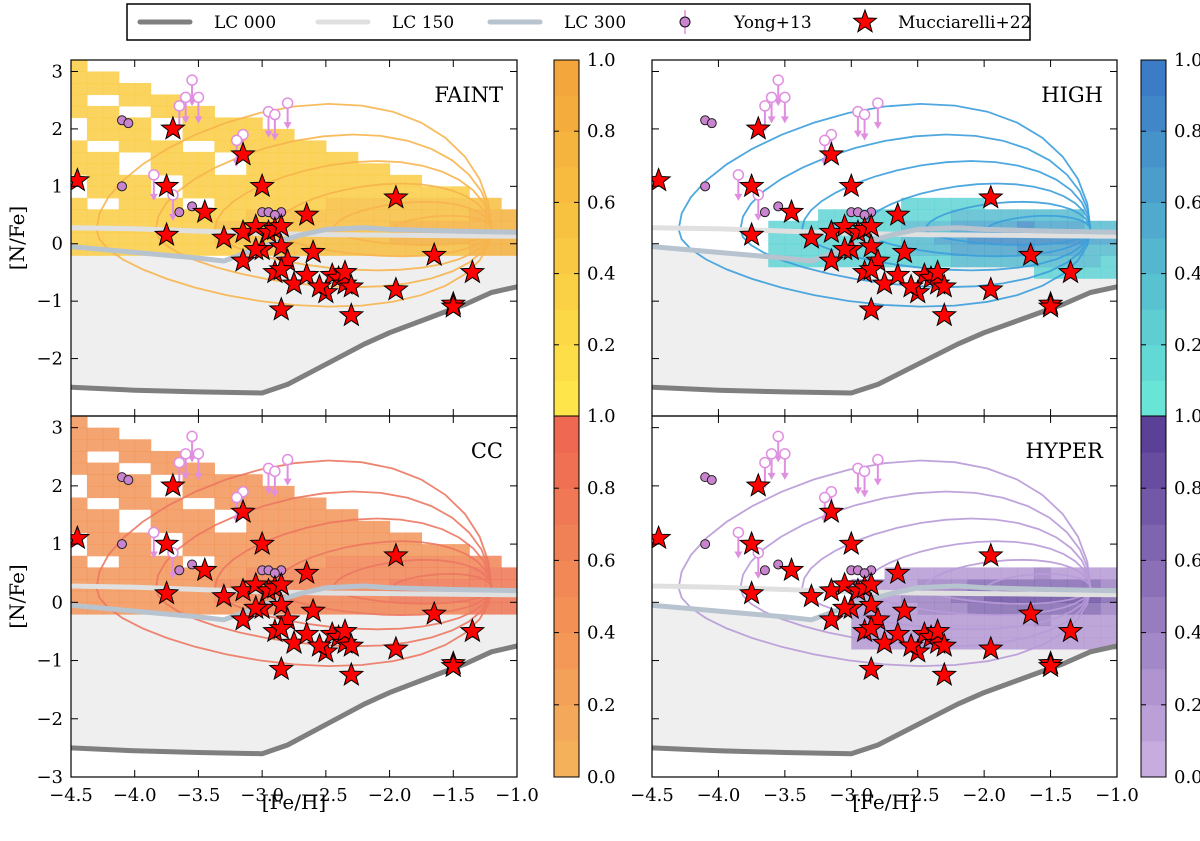 The height and width of the screenshot is (841, 1200). What do you see at coordinates (595, 23) in the screenshot?
I see `legend-label: LC 300` at bounding box center [595, 23].